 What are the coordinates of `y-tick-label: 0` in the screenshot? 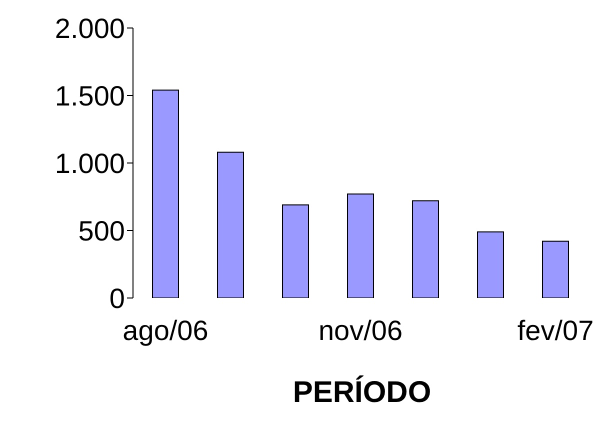 It's located at (117, 298).